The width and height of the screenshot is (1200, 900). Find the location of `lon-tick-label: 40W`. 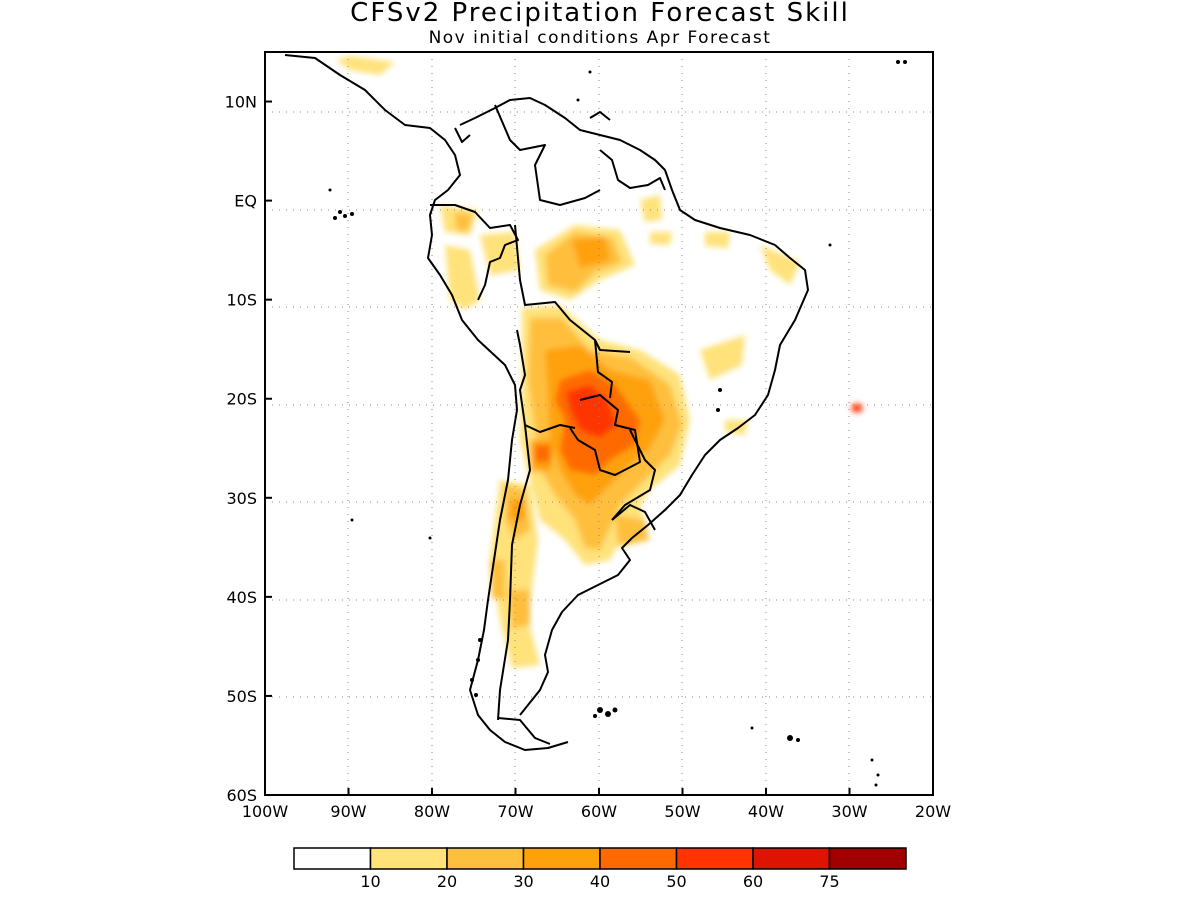

lon-tick-label: 40W is located at coordinates (766, 811).